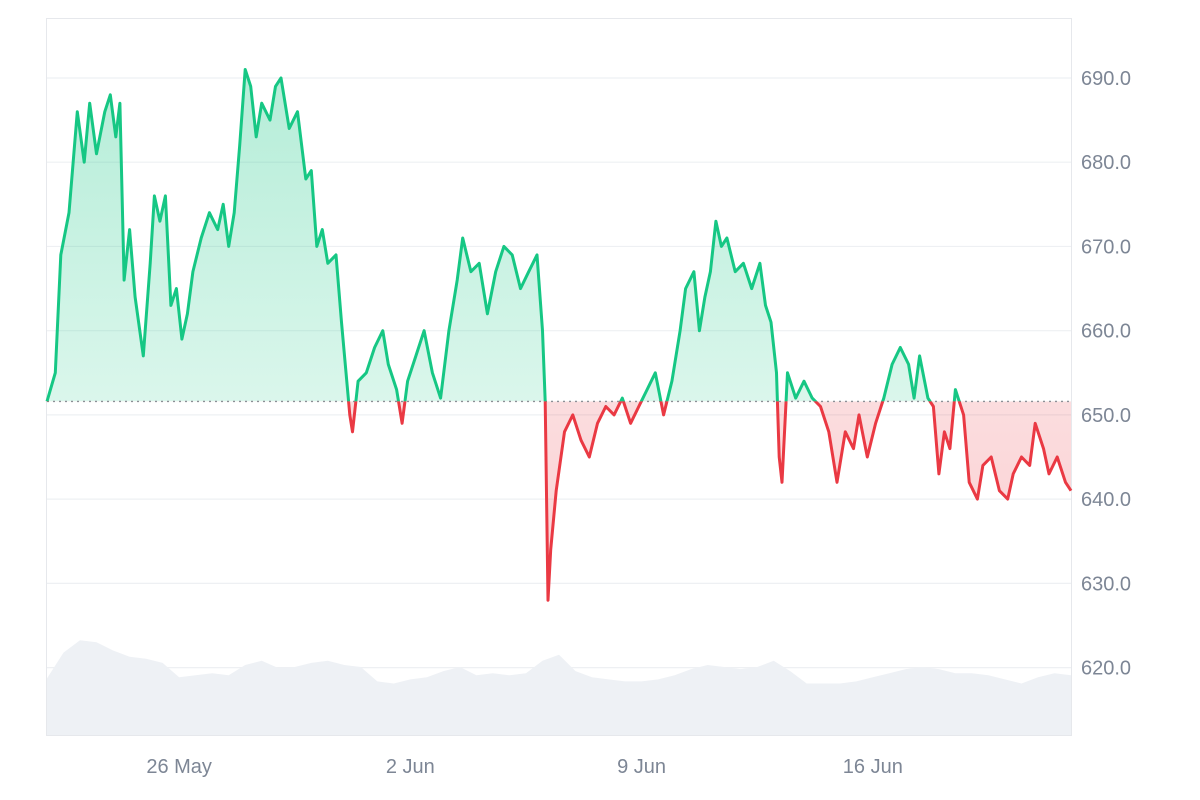  Describe the element at coordinates (1106, 247) in the screenshot. I see `y-tick-label: 670.0` at that location.